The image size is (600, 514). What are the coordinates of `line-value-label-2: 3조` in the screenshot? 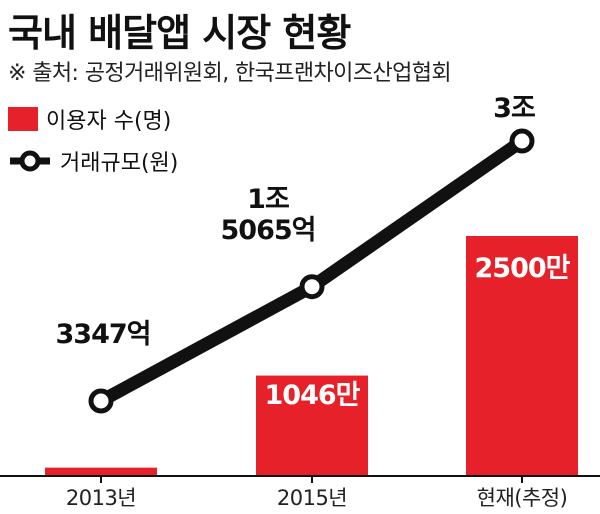 It's located at (514, 108).